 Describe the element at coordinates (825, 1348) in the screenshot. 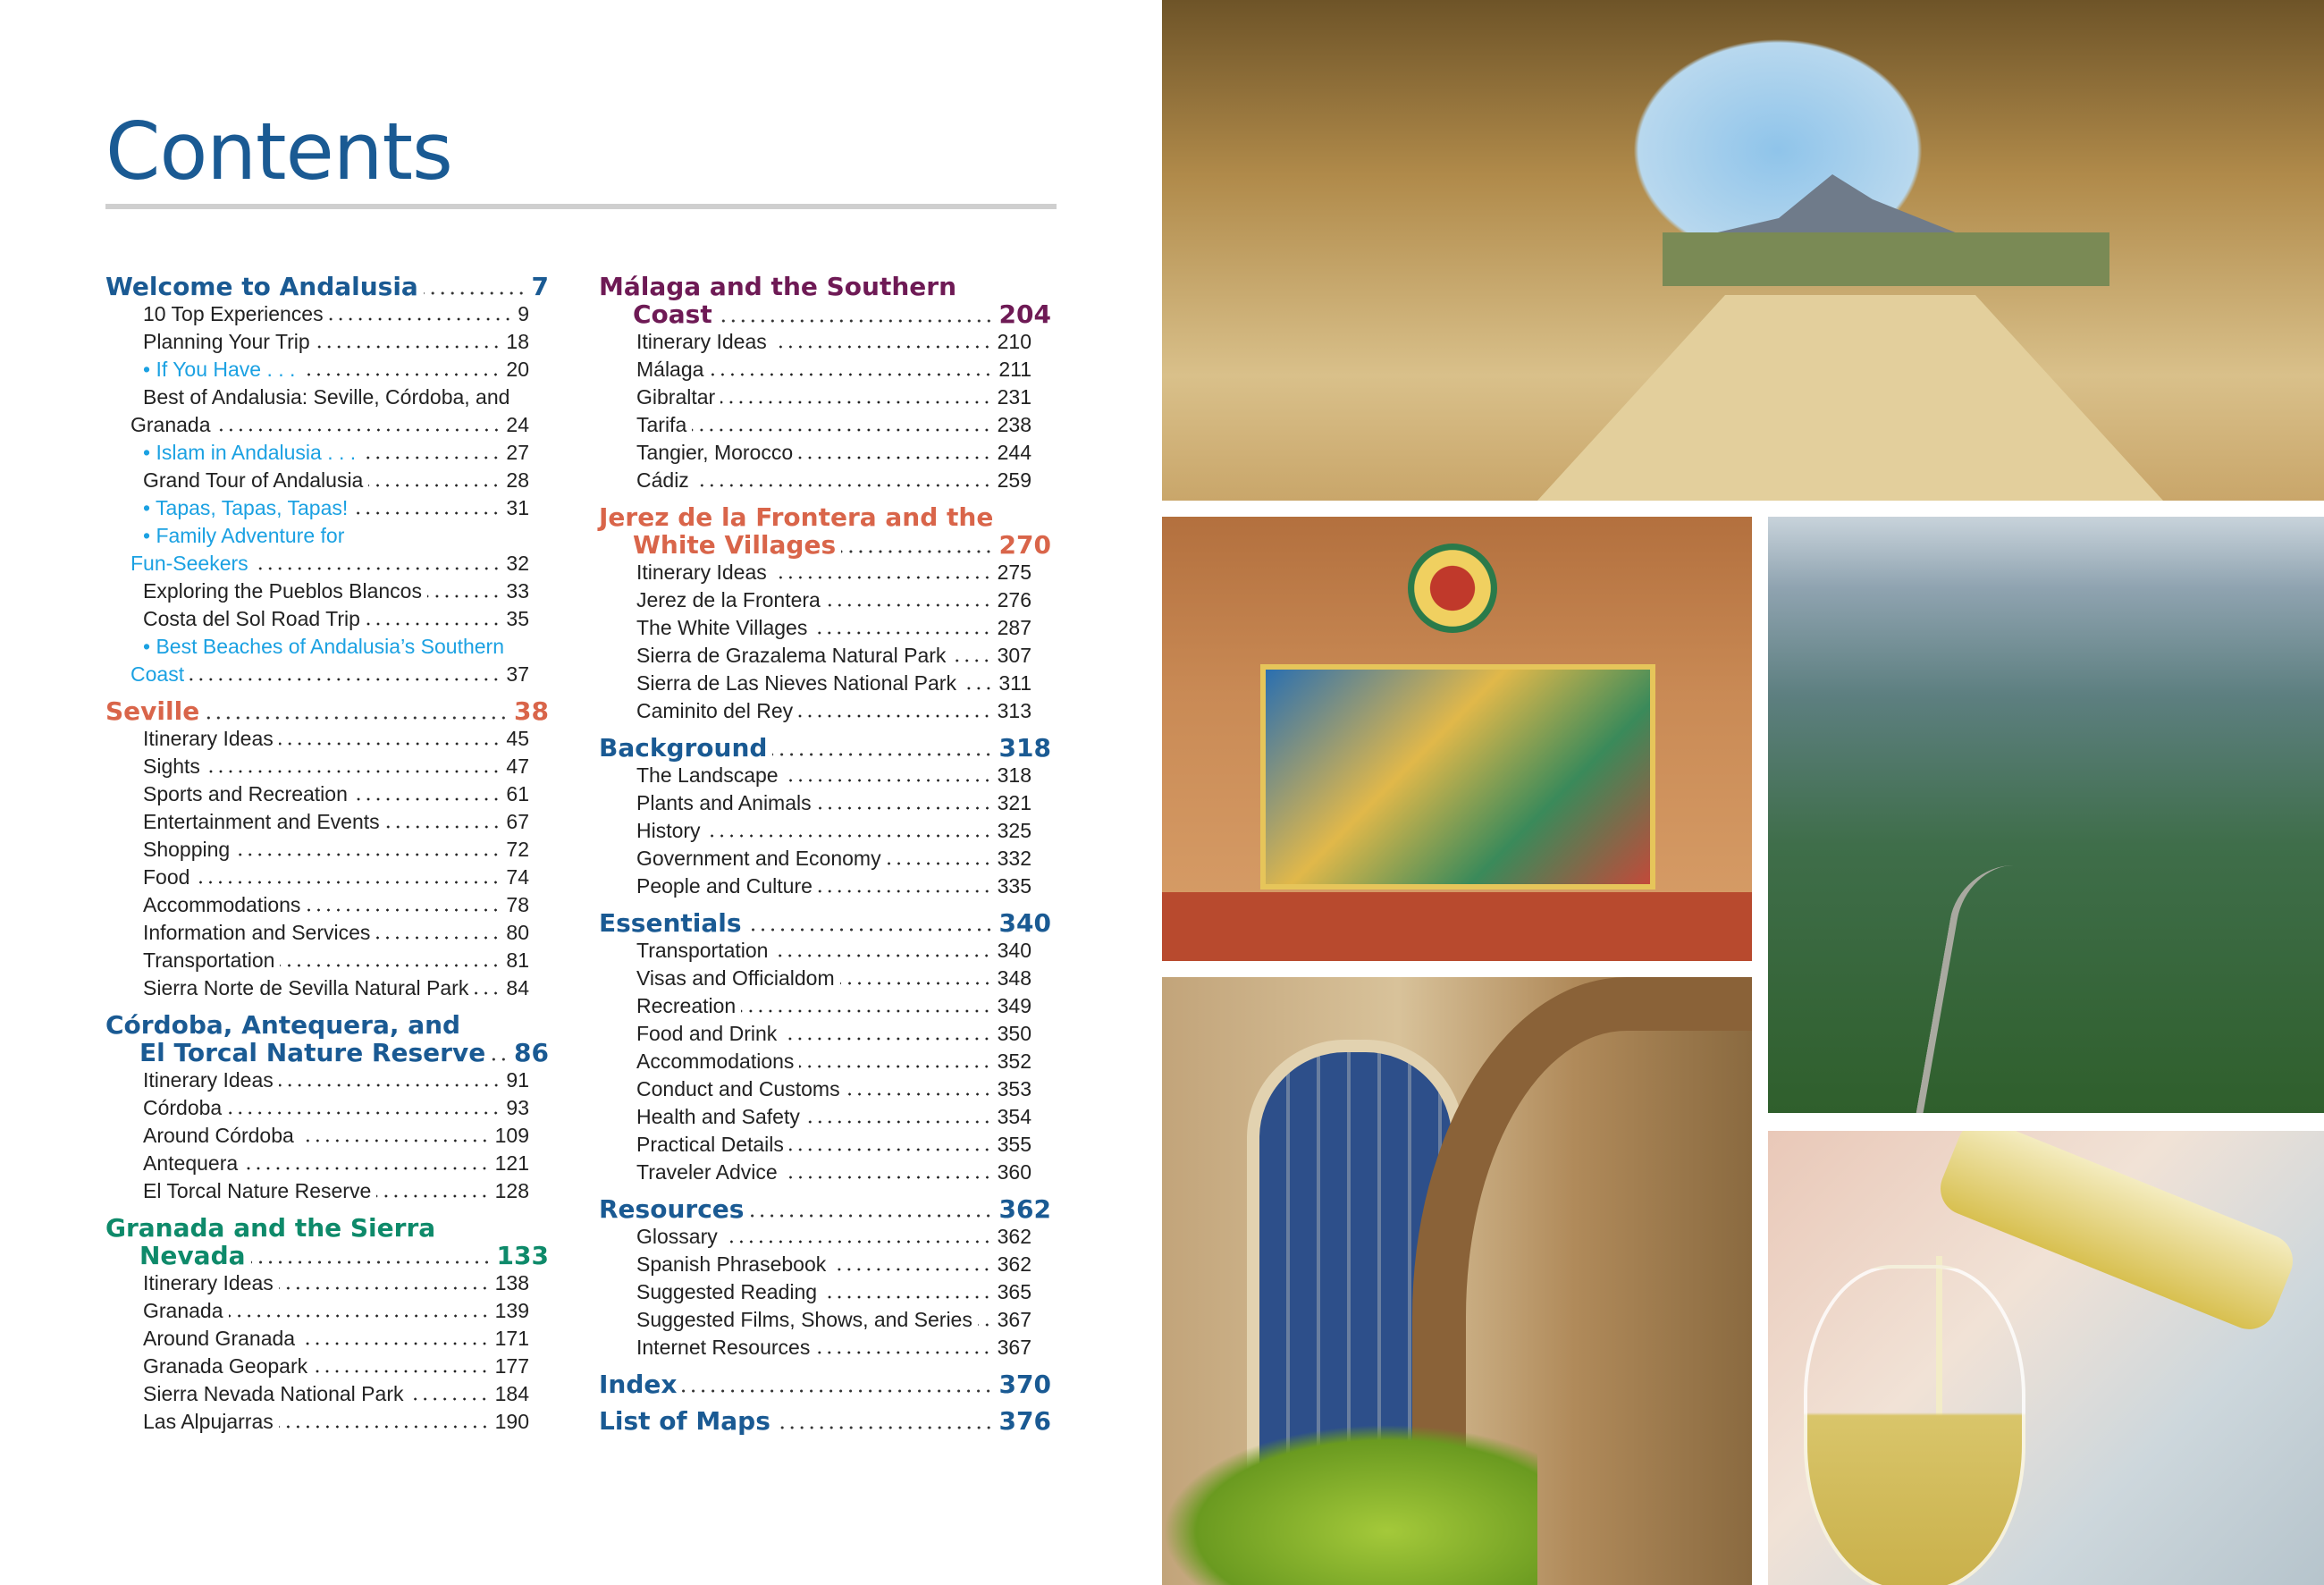

I see `toc-entry: Internet Resources 367` at that location.